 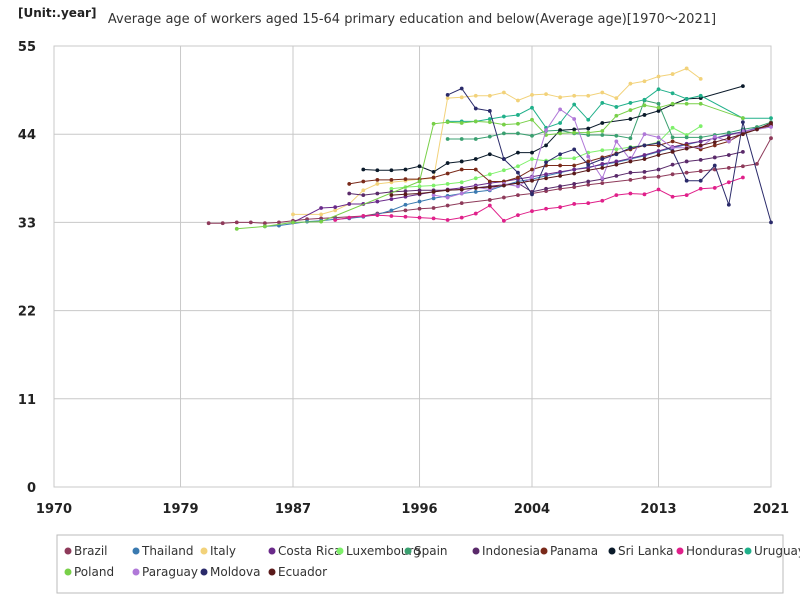 I want to click on y-tick-label: 55, so click(x=27, y=47).